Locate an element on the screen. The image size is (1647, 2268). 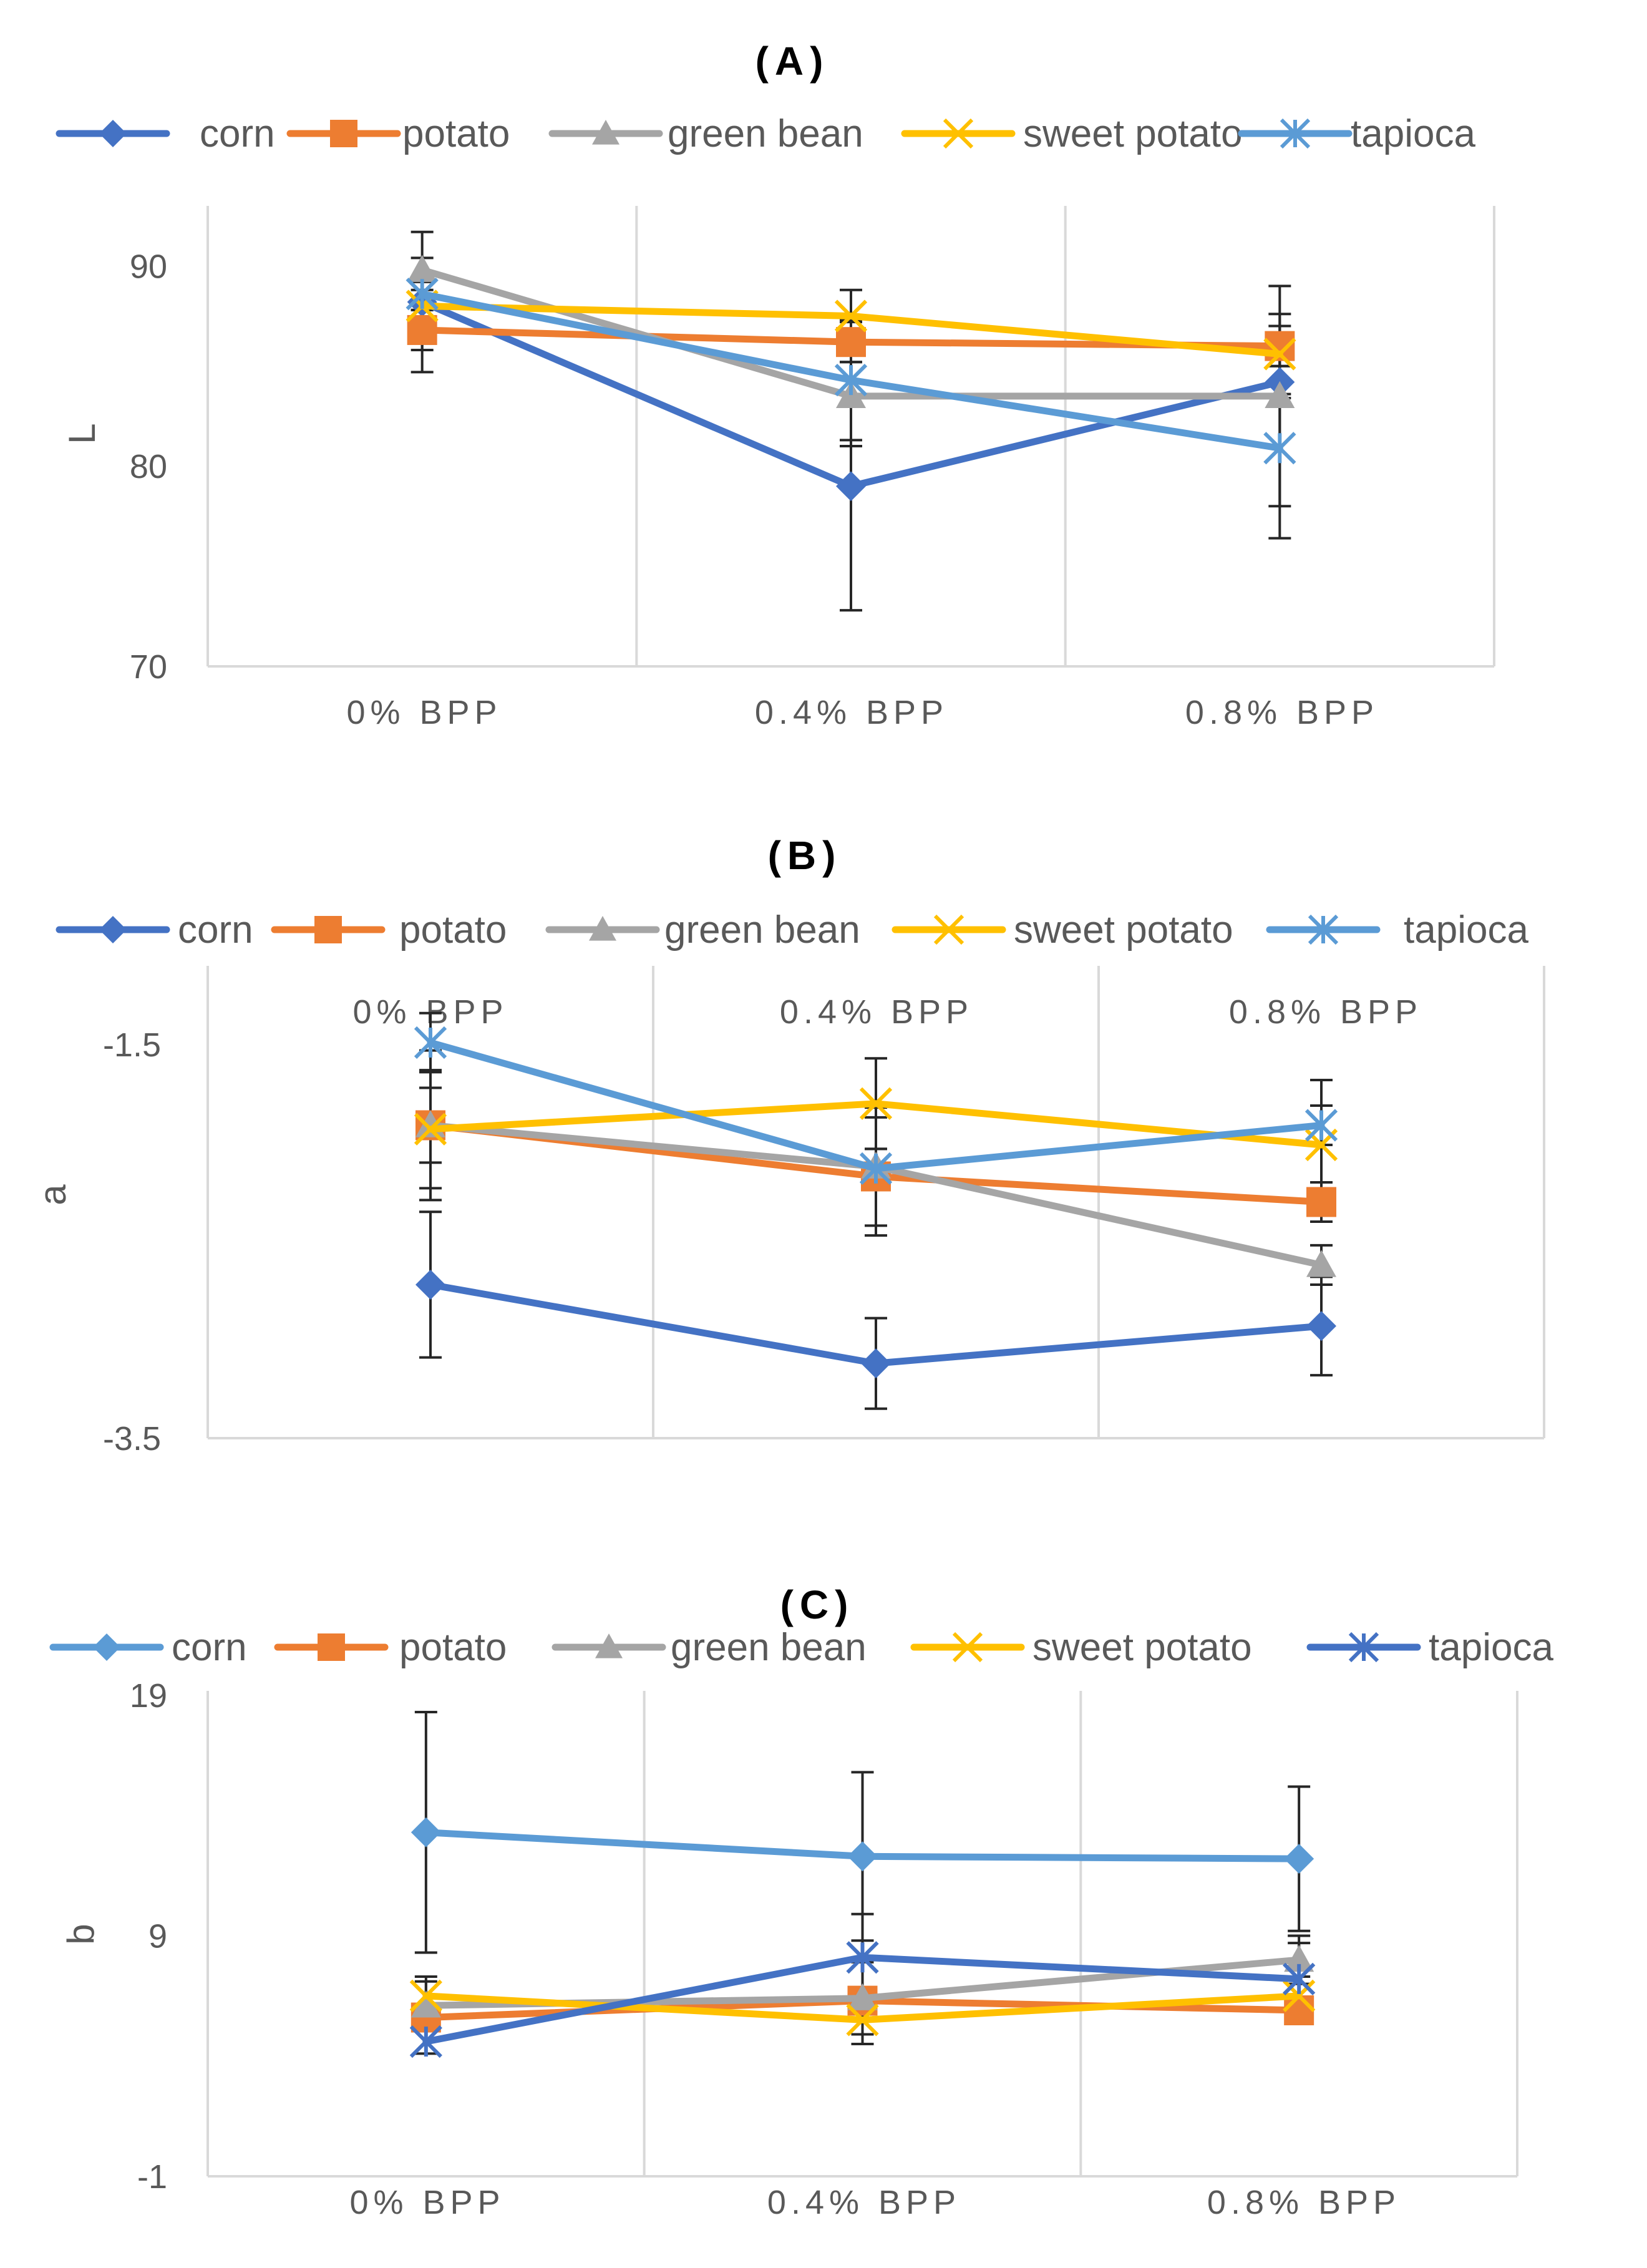
y-axis-title: a is located at coordinates (53, 1194).